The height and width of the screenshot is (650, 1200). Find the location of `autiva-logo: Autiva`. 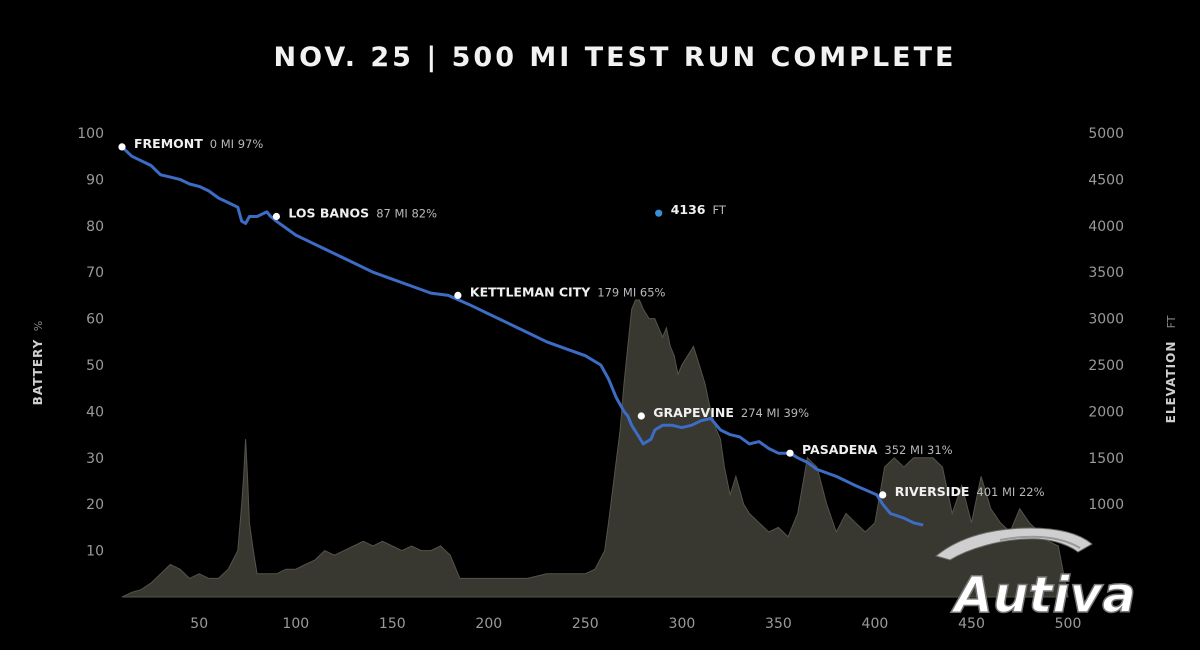

autiva-logo: Autiva is located at coordinates (1035, 576).